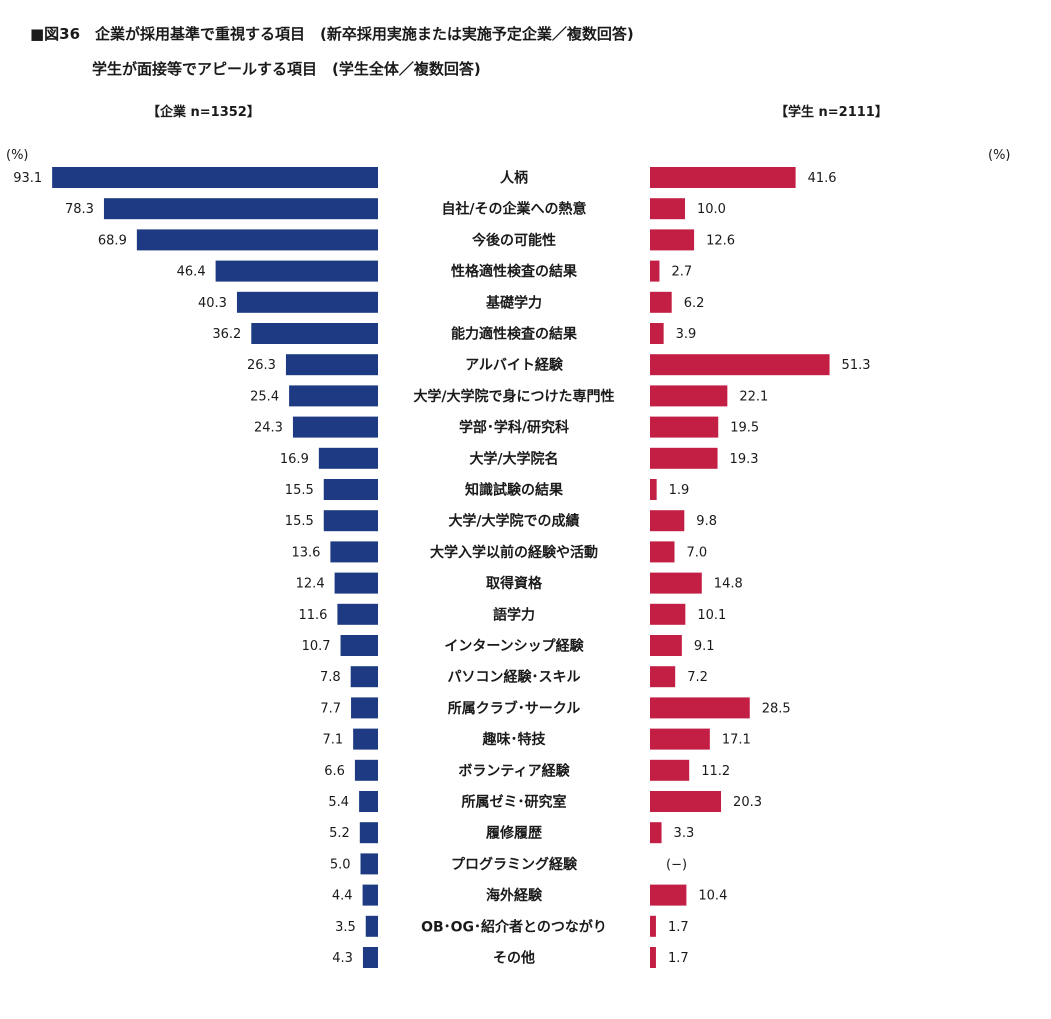  I want to click on category-label: 大学/大学院名, so click(513, 458).